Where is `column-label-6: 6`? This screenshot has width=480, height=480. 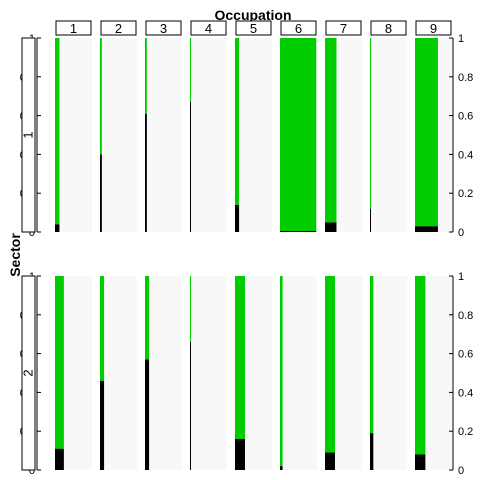 column-label-6: 6 is located at coordinates (298, 28).